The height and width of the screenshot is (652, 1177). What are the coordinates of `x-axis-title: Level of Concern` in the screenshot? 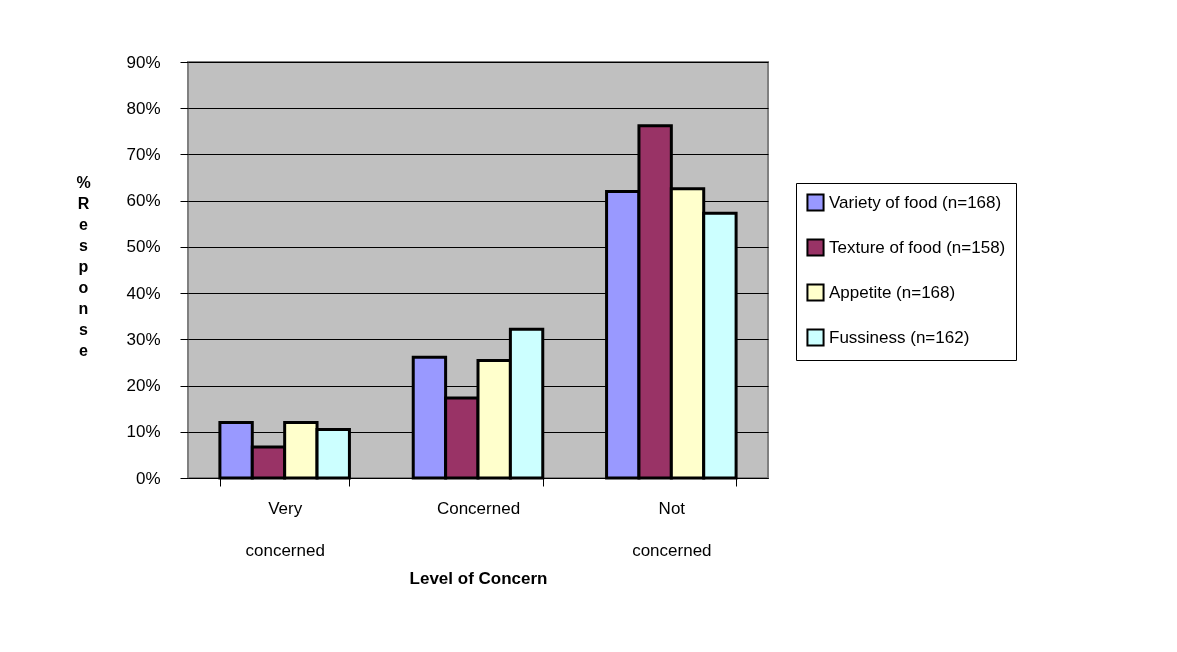 It's located at (478, 578).